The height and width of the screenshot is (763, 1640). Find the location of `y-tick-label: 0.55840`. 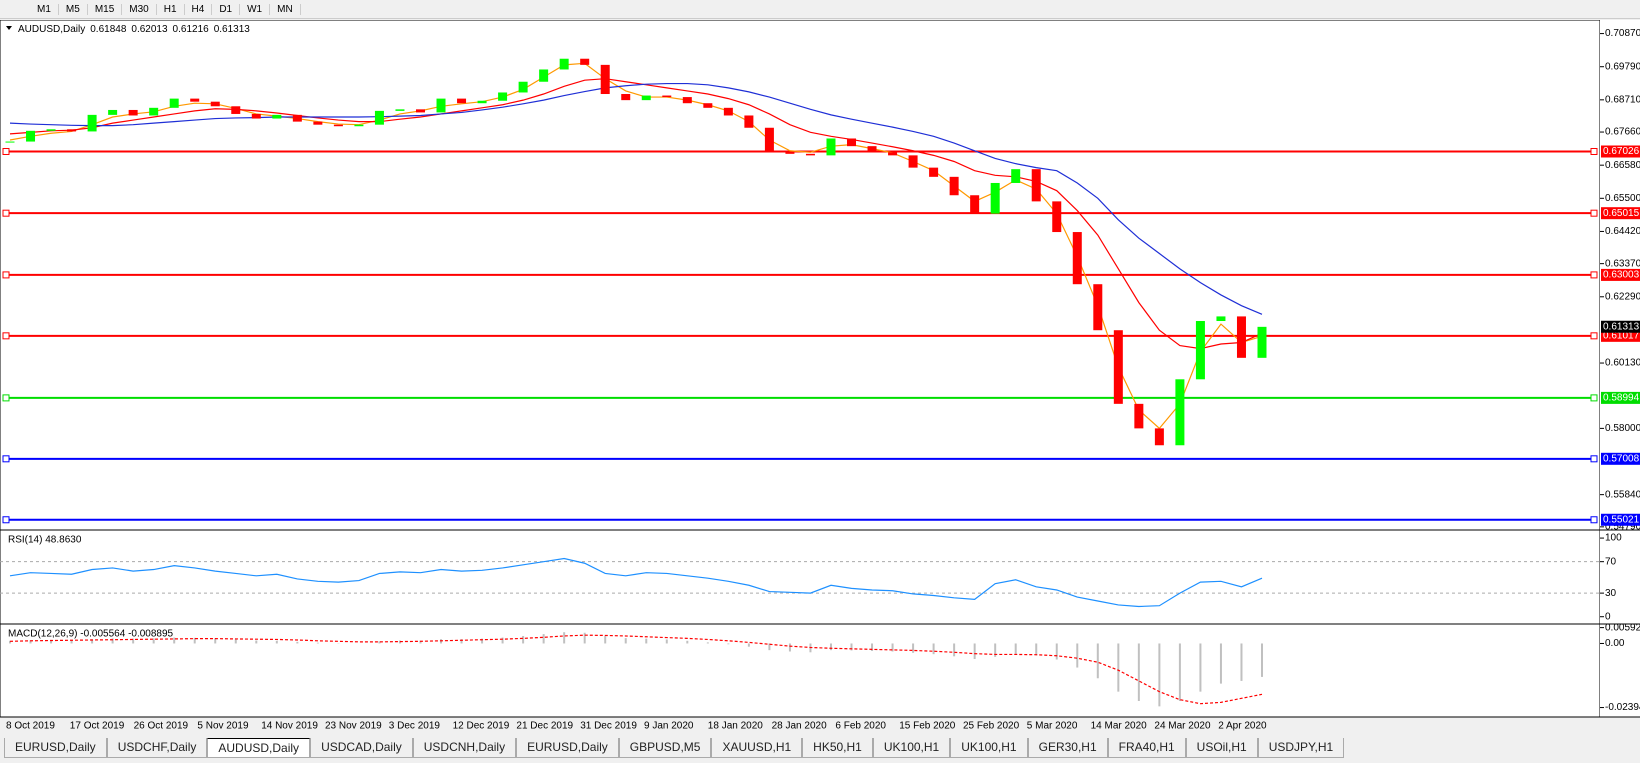

y-tick-label: 0.55840 is located at coordinates (1622, 494).